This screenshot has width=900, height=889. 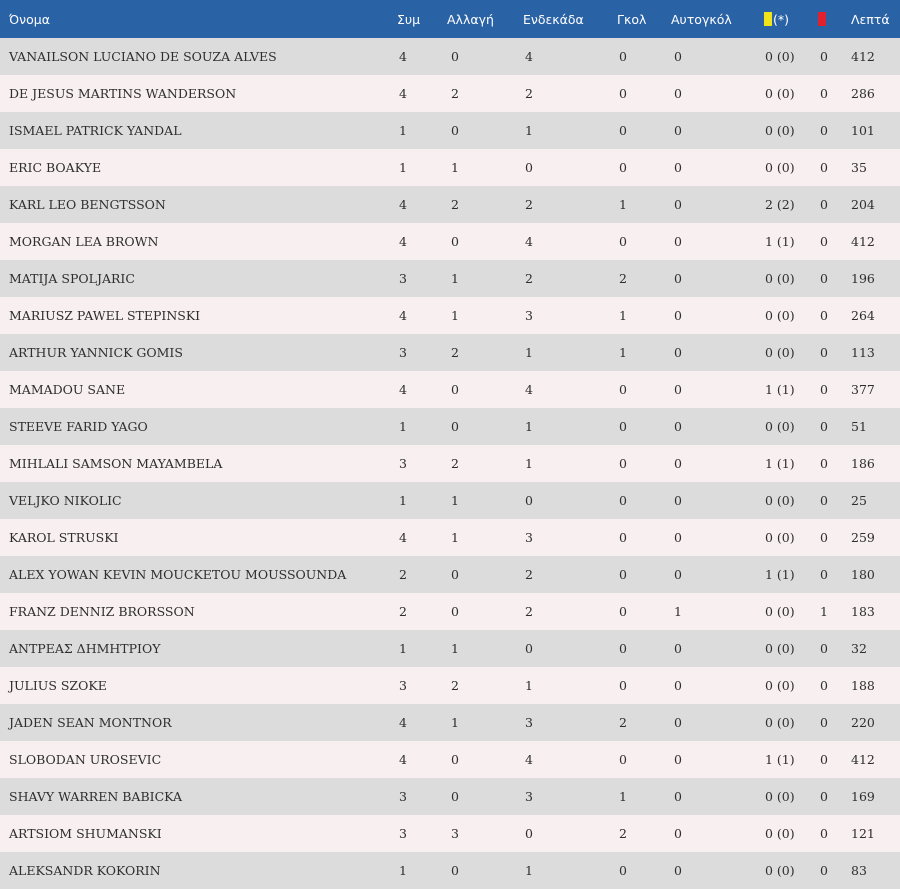 What do you see at coordinates (529, 648) in the screenshot?
I see `start-value: 0` at bounding box center [529, 648].